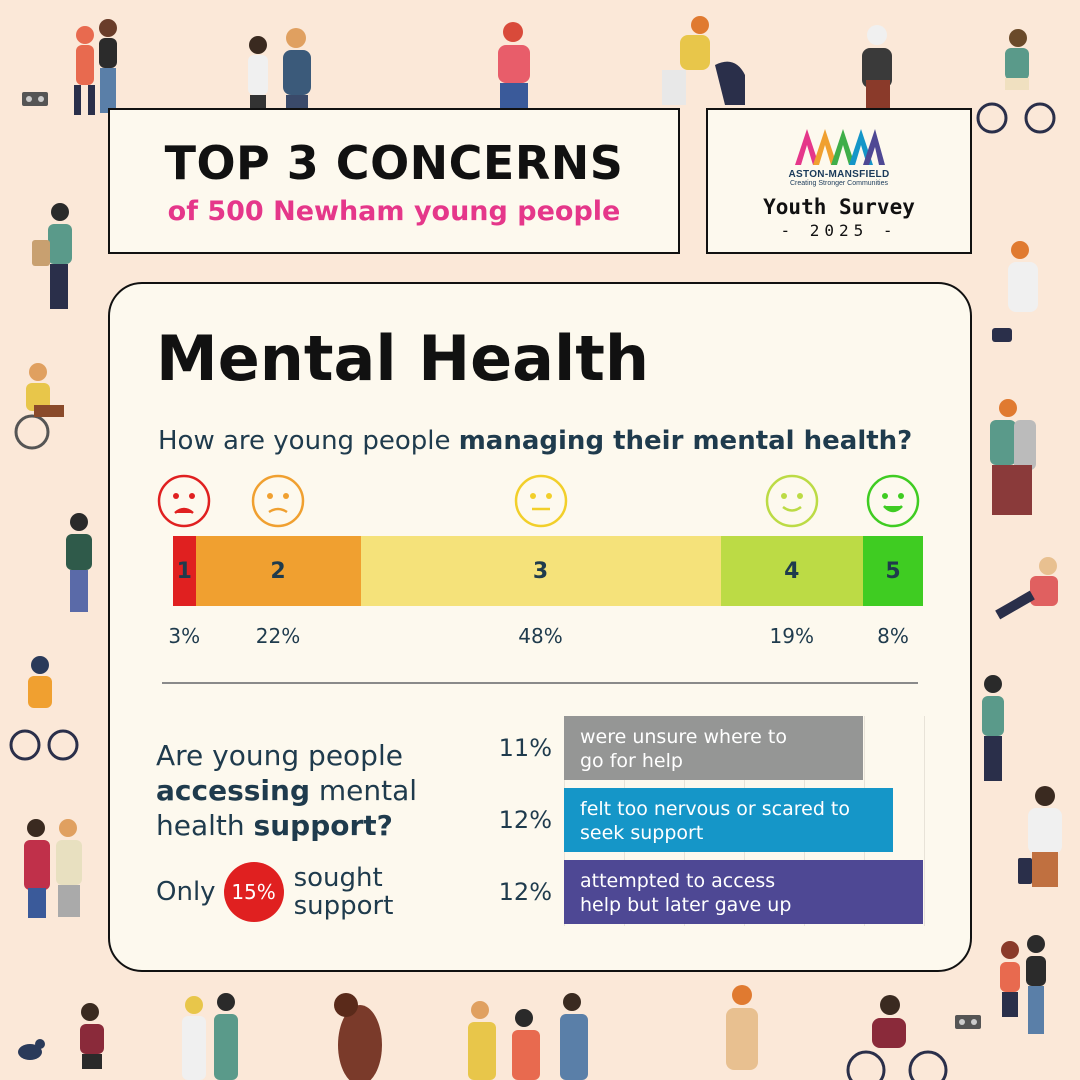  I want to click on sought-support-badge: 15%, so click(253, 892).